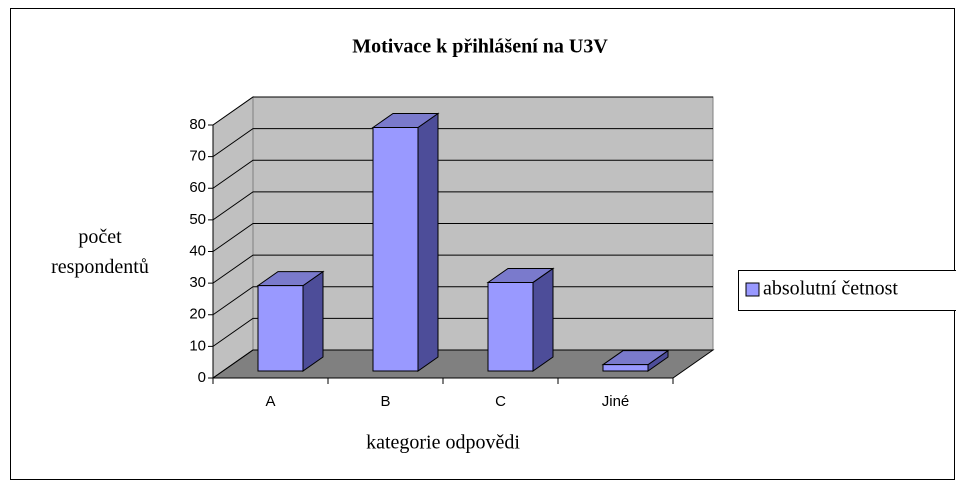 This screenshot has height=488, width=956. I want to click on x-tick-label: A, so click(270, 401).